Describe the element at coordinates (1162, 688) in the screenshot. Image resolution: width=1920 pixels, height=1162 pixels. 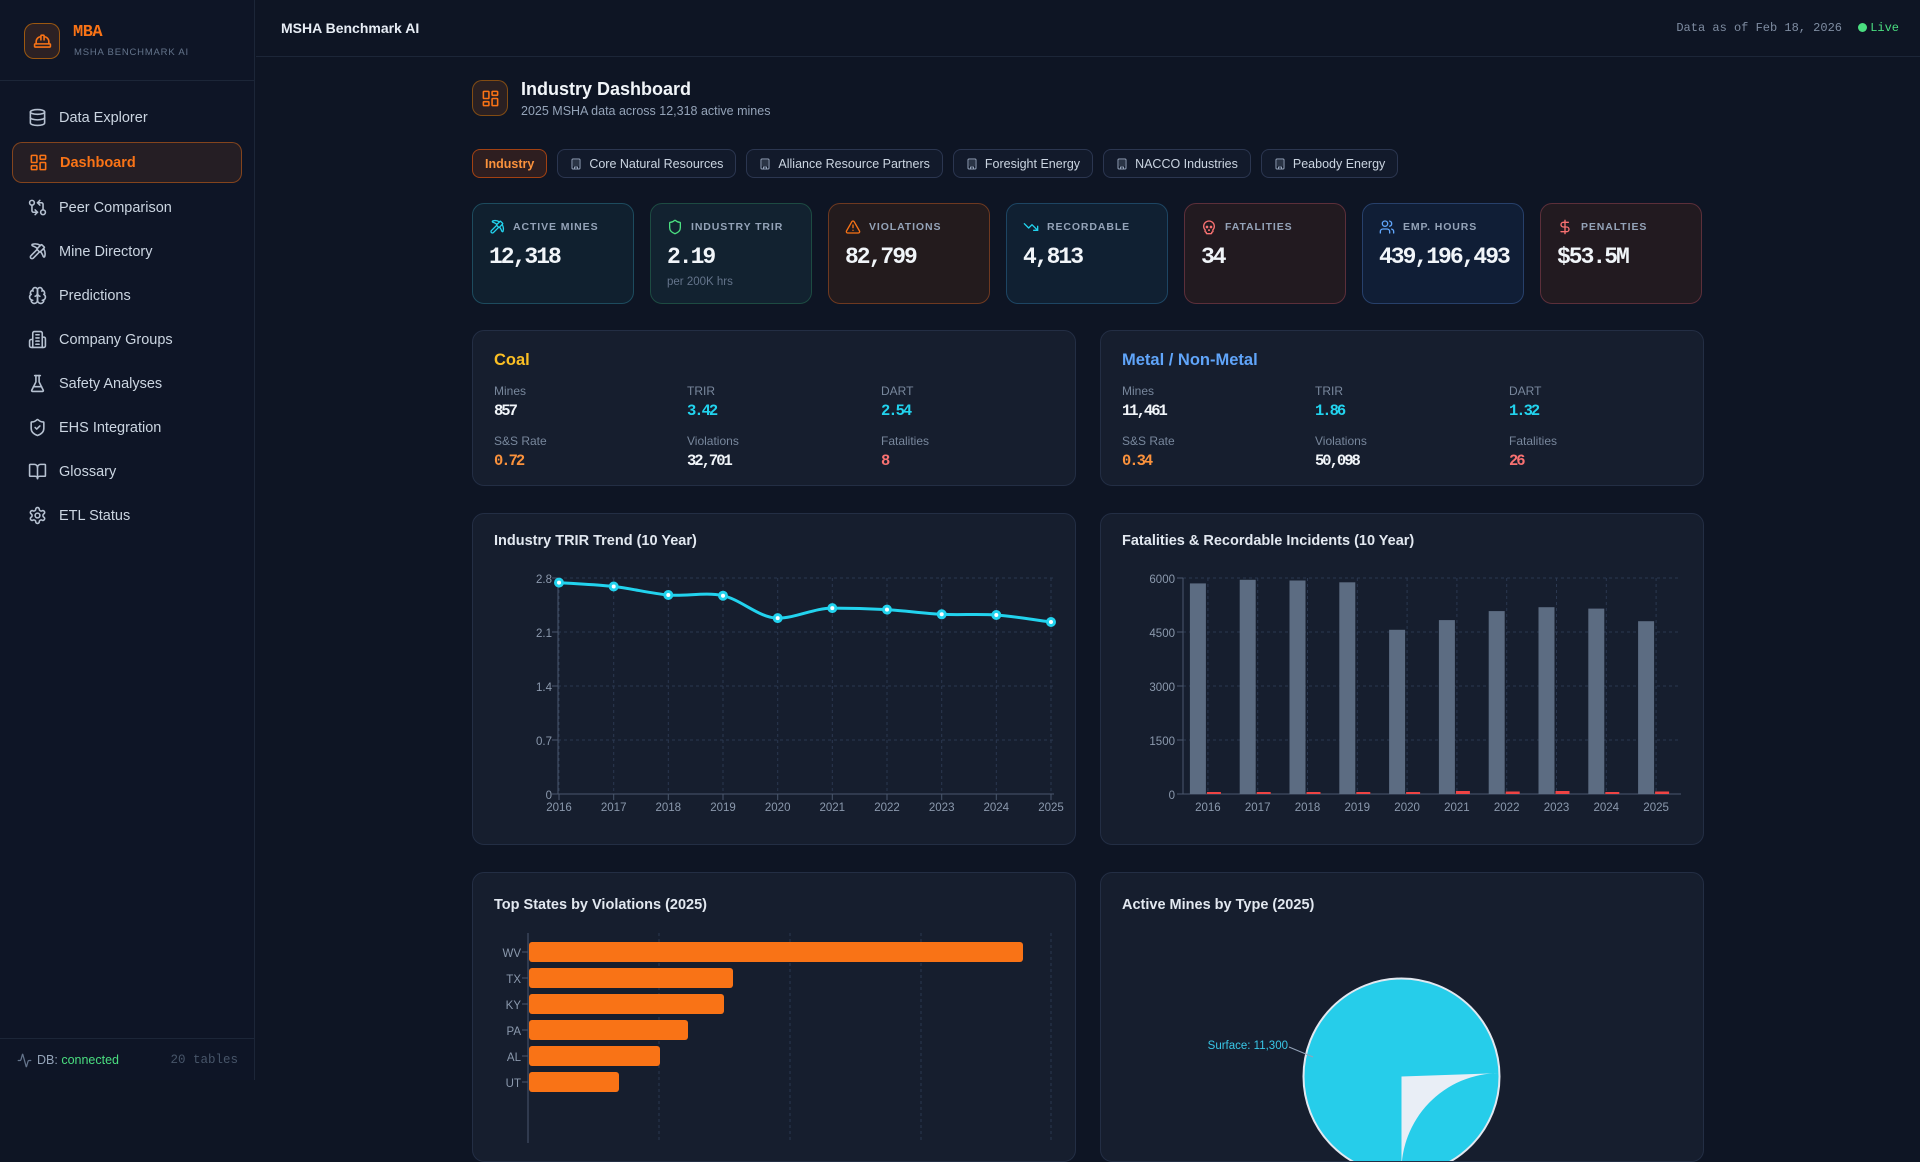
I see `svg-text: 3000` at that location.